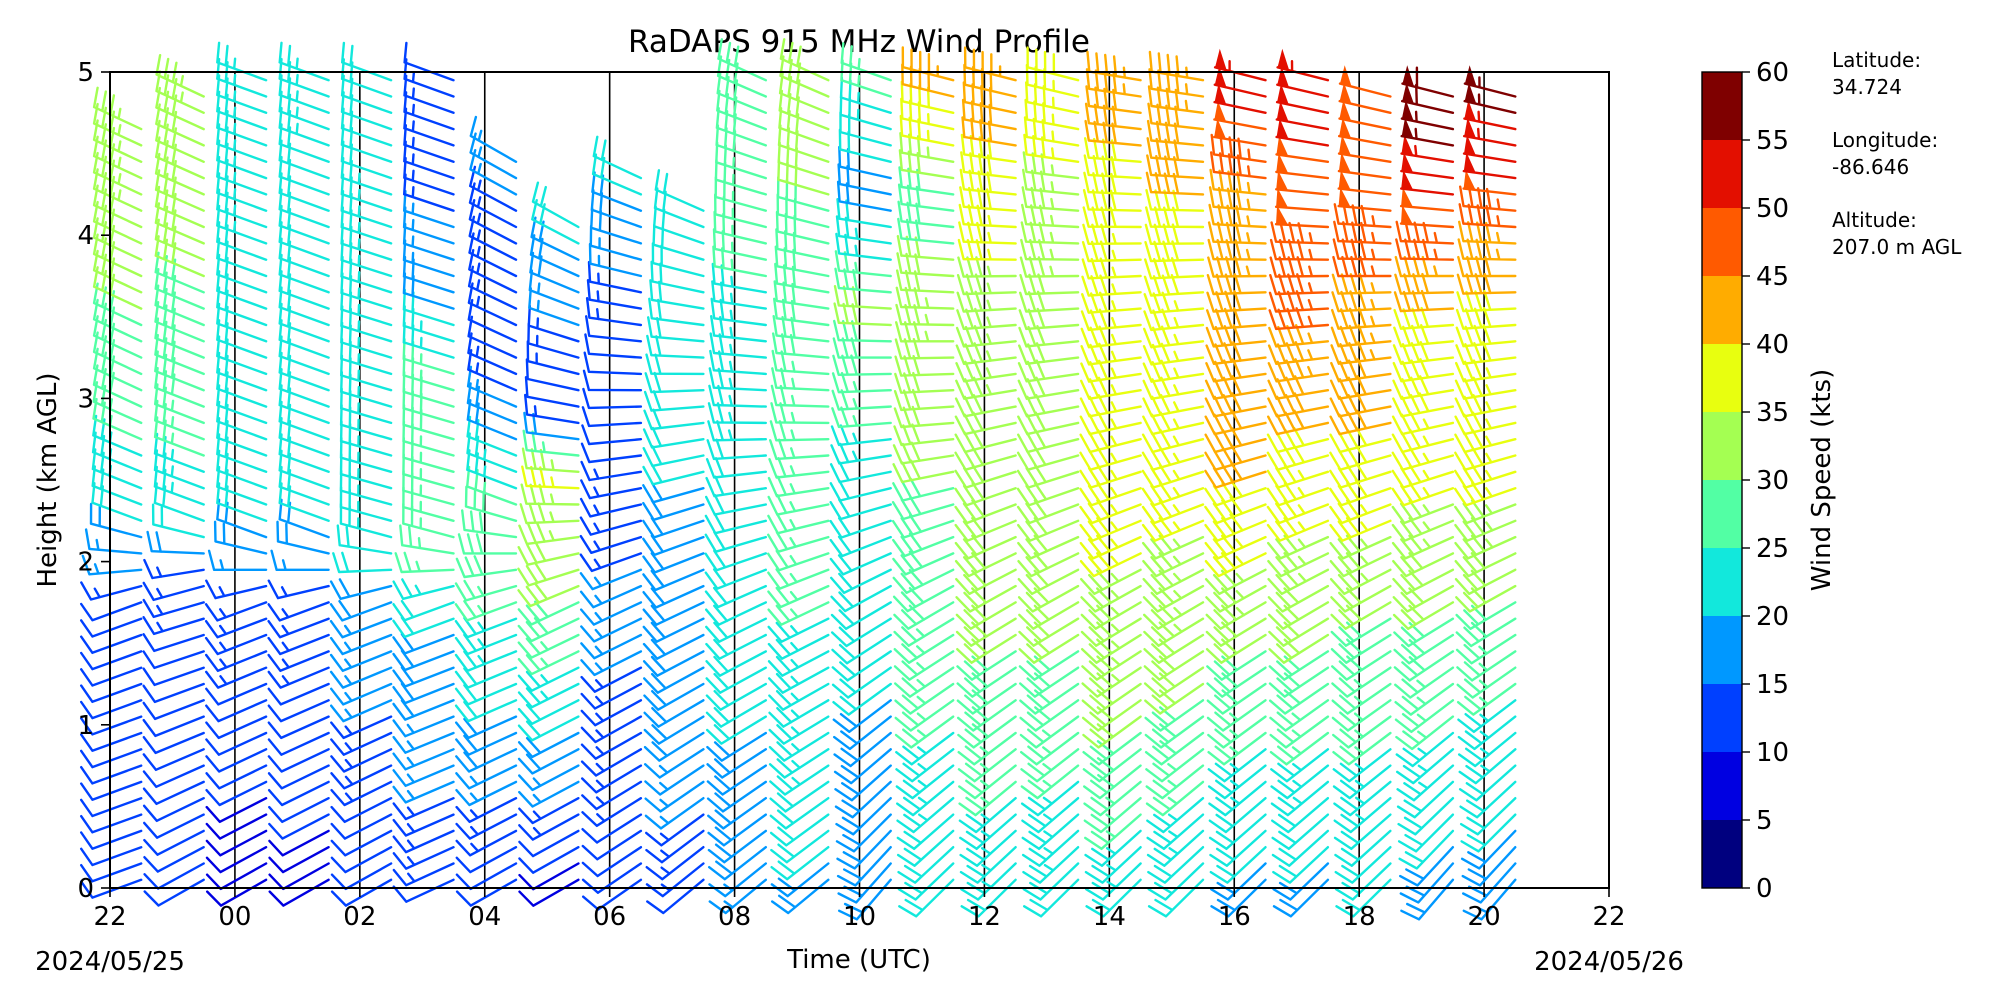 This screenshot has width=2000, height=1004. I want to click on colorbar-label: Wind Speed (kts), so click(1822, 480).